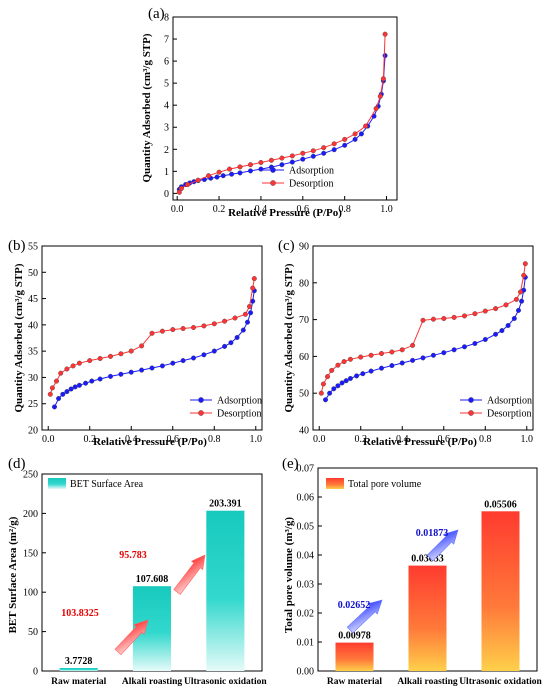 The width and height of the screenshot is (550, 694). What do you see at coordinates (166, 84) in the screenshot?
I see `y-tick-label: 5` at bounding box center [166, 84].